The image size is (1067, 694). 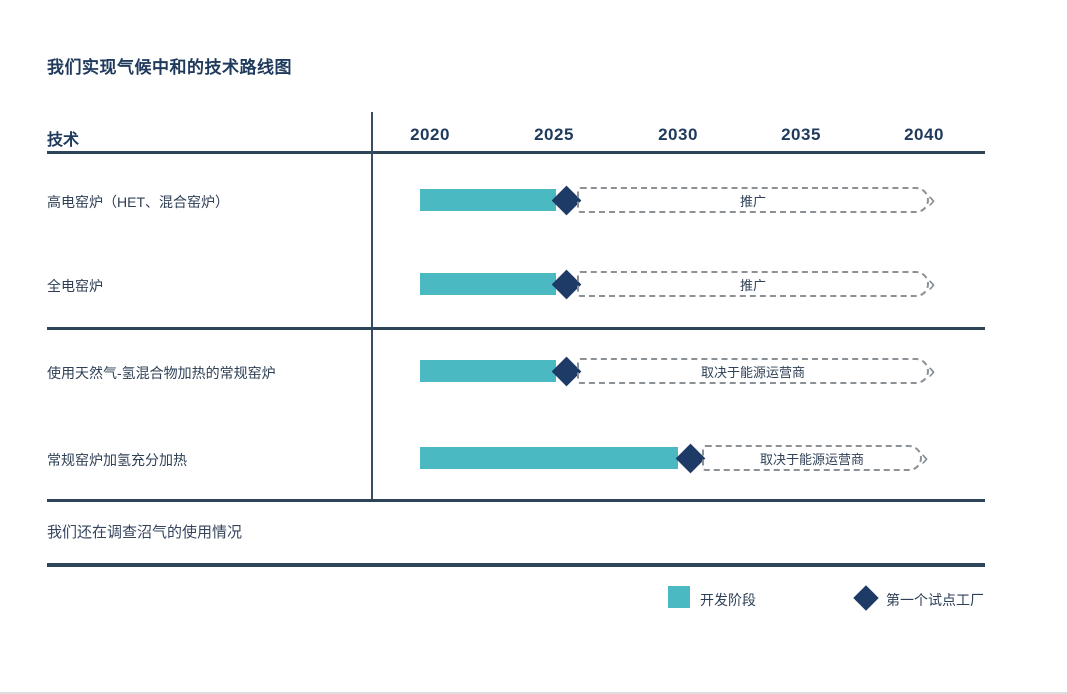 What do you see at coordinates (924, 134) in the screenshot?
I see `year-tick-2040: 2040` at bounding box center [924, 134].